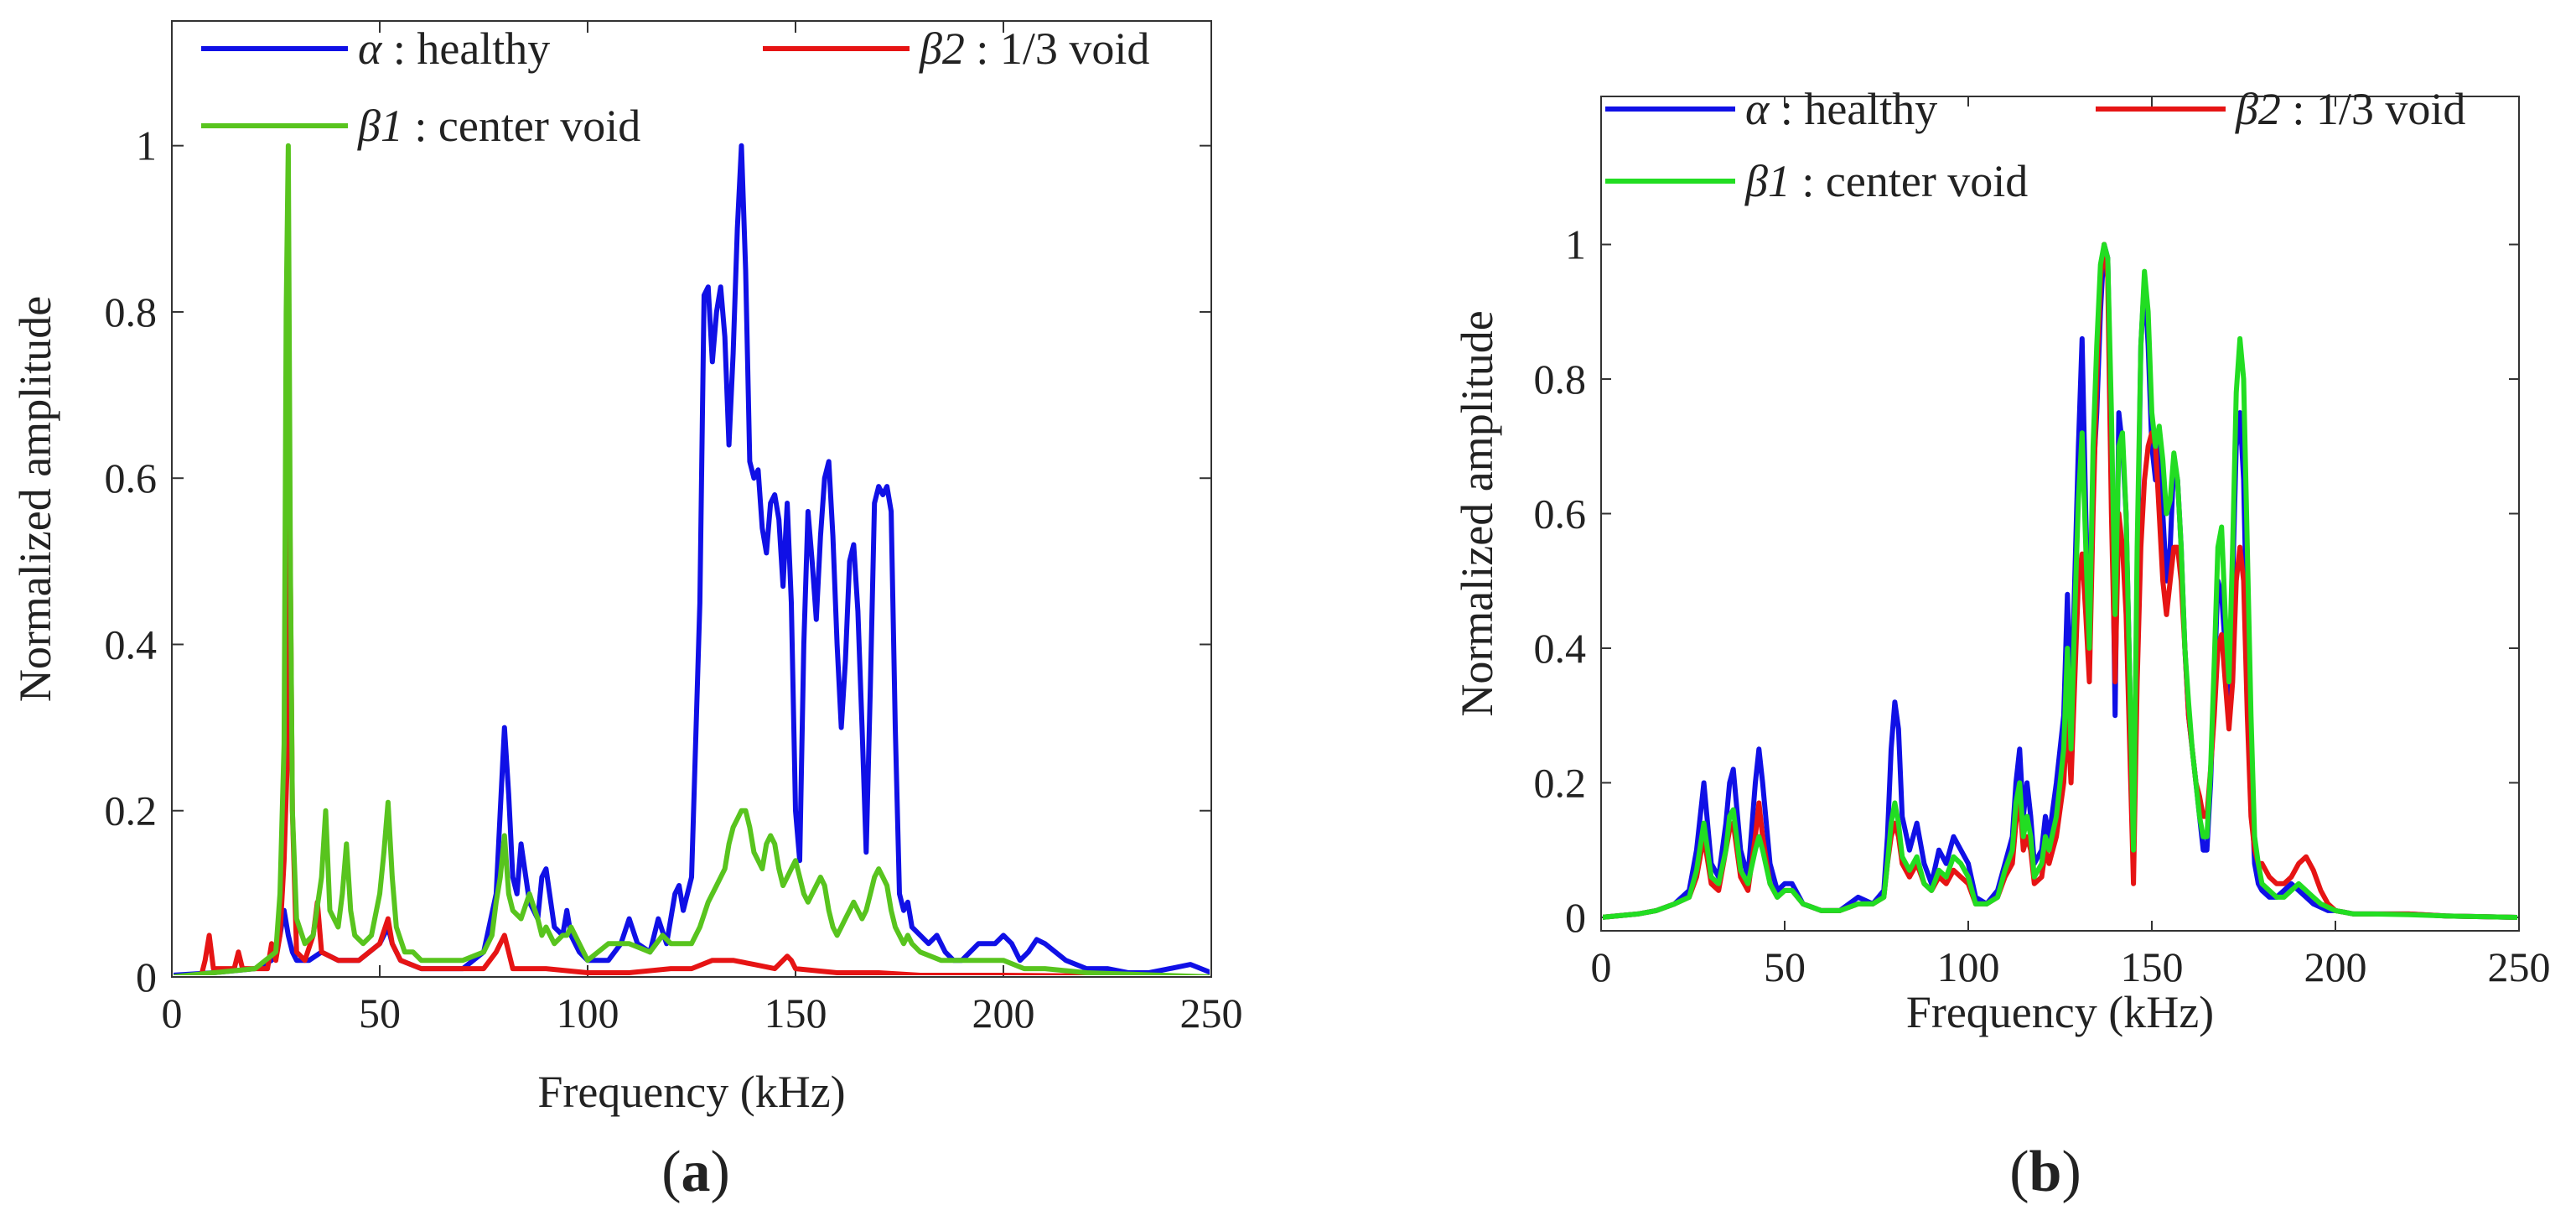 The height and width of the screenshot is (1226, 2576). I want to click on panel-label: (b), so click(2045, 1172).